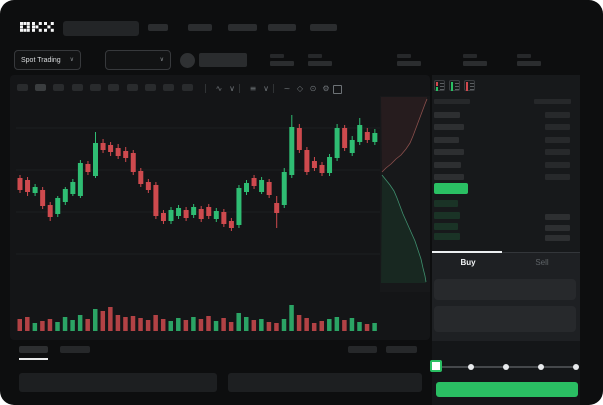 The height and width of the screenshot is (405, 603). Describe the element at coordinates (253, 88) in the screenshot. I see `candle-style-icon: ≡` at that location.